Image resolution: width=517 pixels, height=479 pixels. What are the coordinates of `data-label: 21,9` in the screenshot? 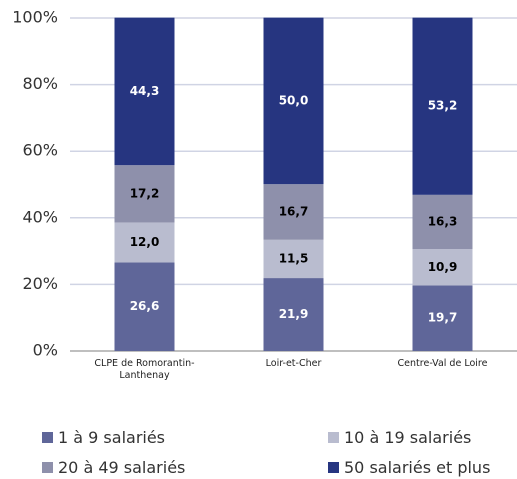 It's located at (294, 314).